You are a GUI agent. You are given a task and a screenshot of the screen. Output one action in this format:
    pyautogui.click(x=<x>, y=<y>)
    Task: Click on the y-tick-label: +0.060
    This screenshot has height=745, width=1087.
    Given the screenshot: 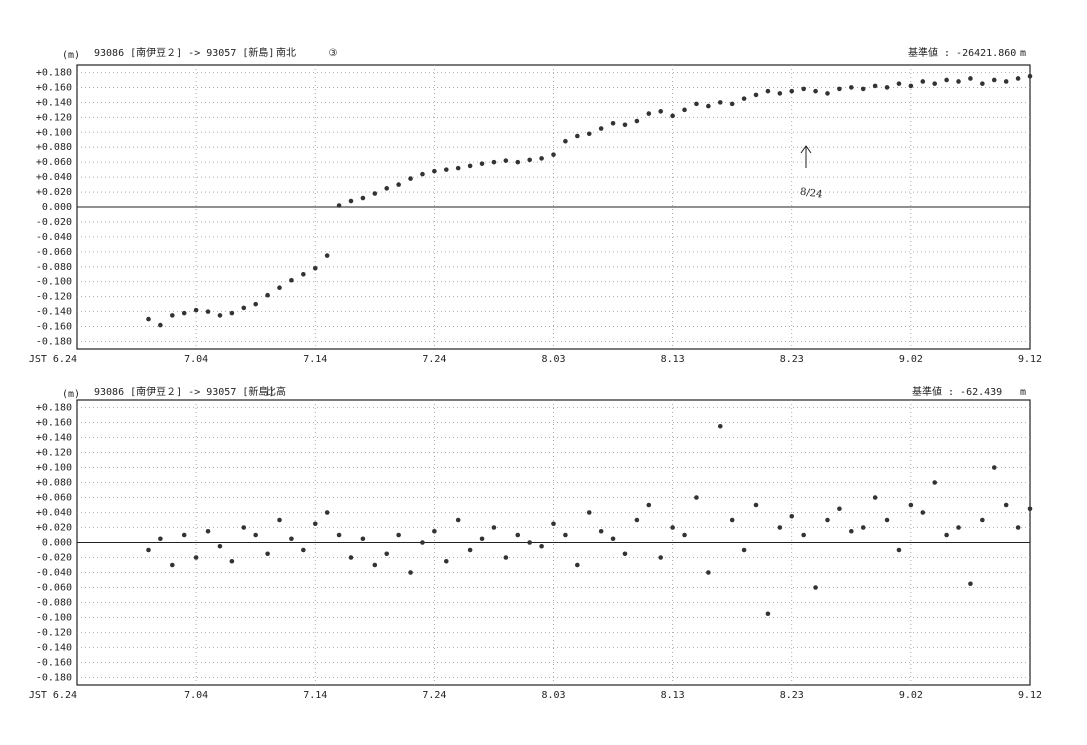 What is the action you would take?
    pyautogui.click(x=54, y=162)
    